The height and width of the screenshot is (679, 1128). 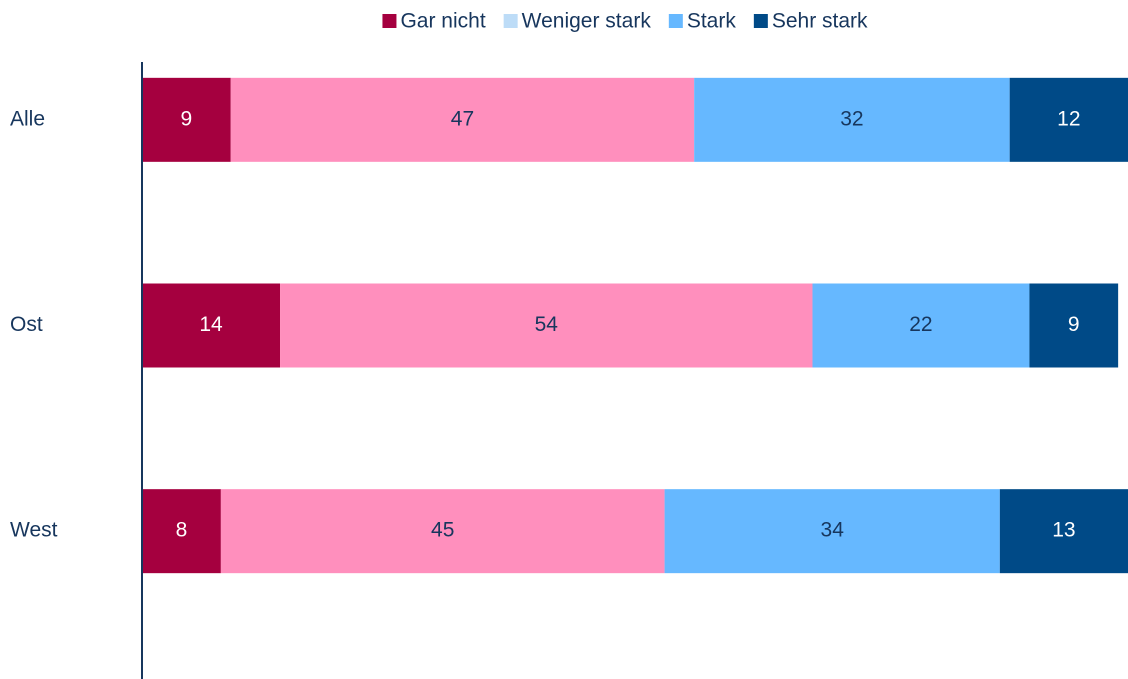 I want to click on value-label: 8, so click(x=182, y=530).